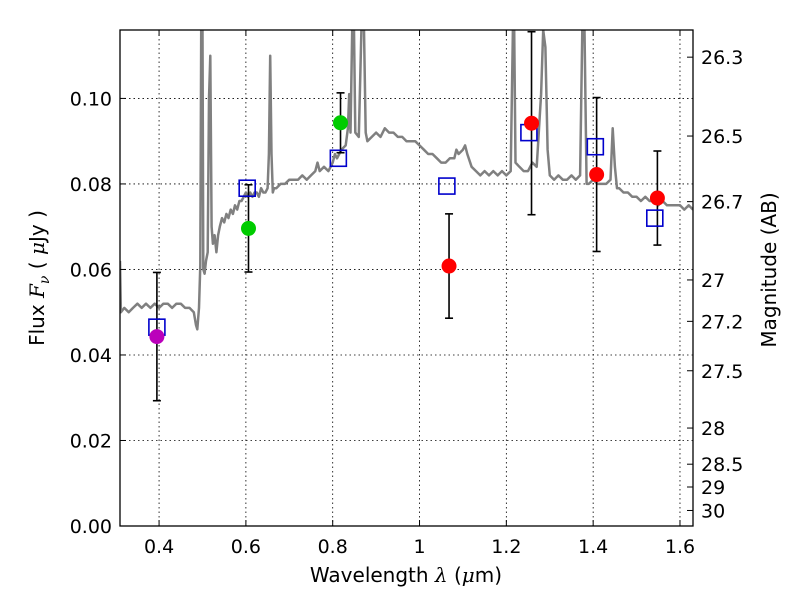 The width and height of the screenshot is (800, 600). I want to click on x-tick-label: 1, so click(419, 547).